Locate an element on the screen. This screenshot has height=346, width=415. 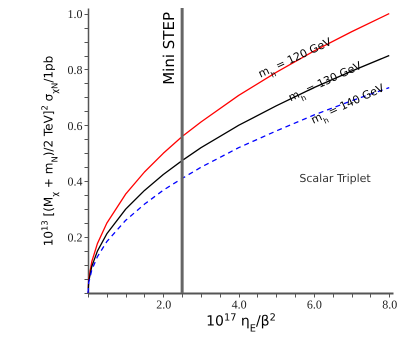
x-tick-label: 4.0 is located at coordinates (239, 305).